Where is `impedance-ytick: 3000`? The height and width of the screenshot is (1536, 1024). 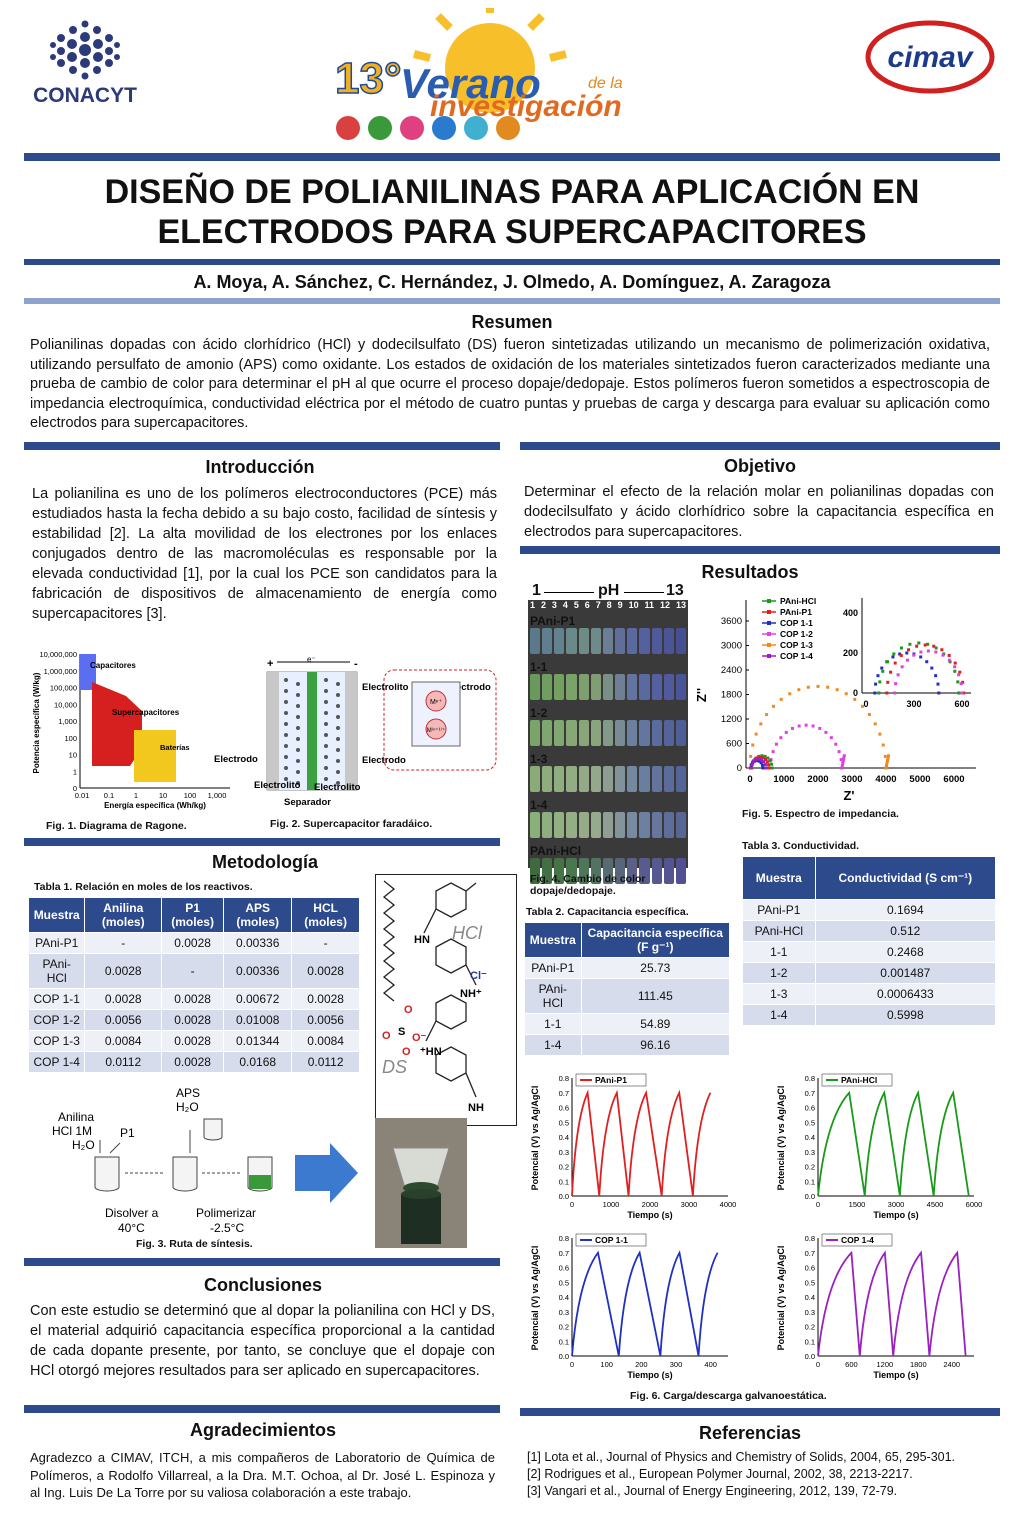 impedance-ytick: 3000 is located at coordinates (731, 646).